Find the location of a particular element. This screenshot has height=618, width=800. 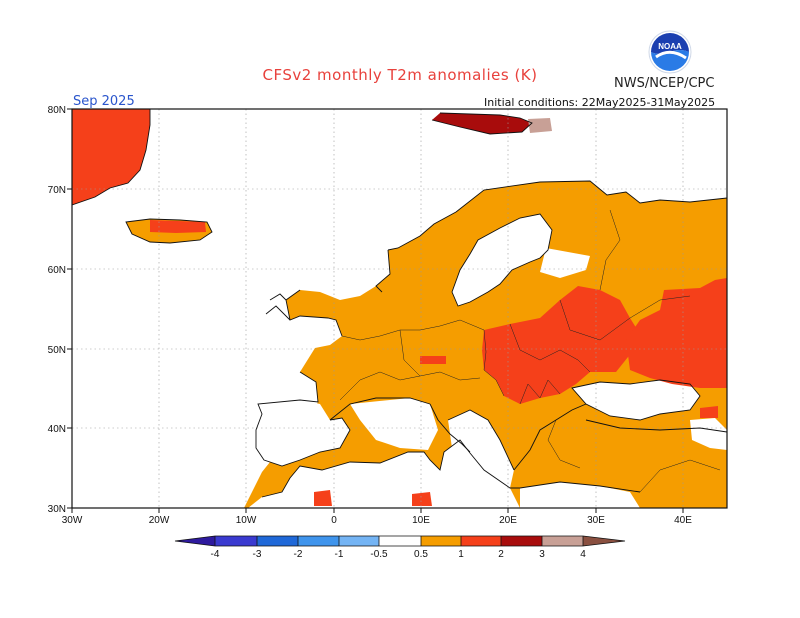

lon-label: 20E is located at coordinates (508, 520).